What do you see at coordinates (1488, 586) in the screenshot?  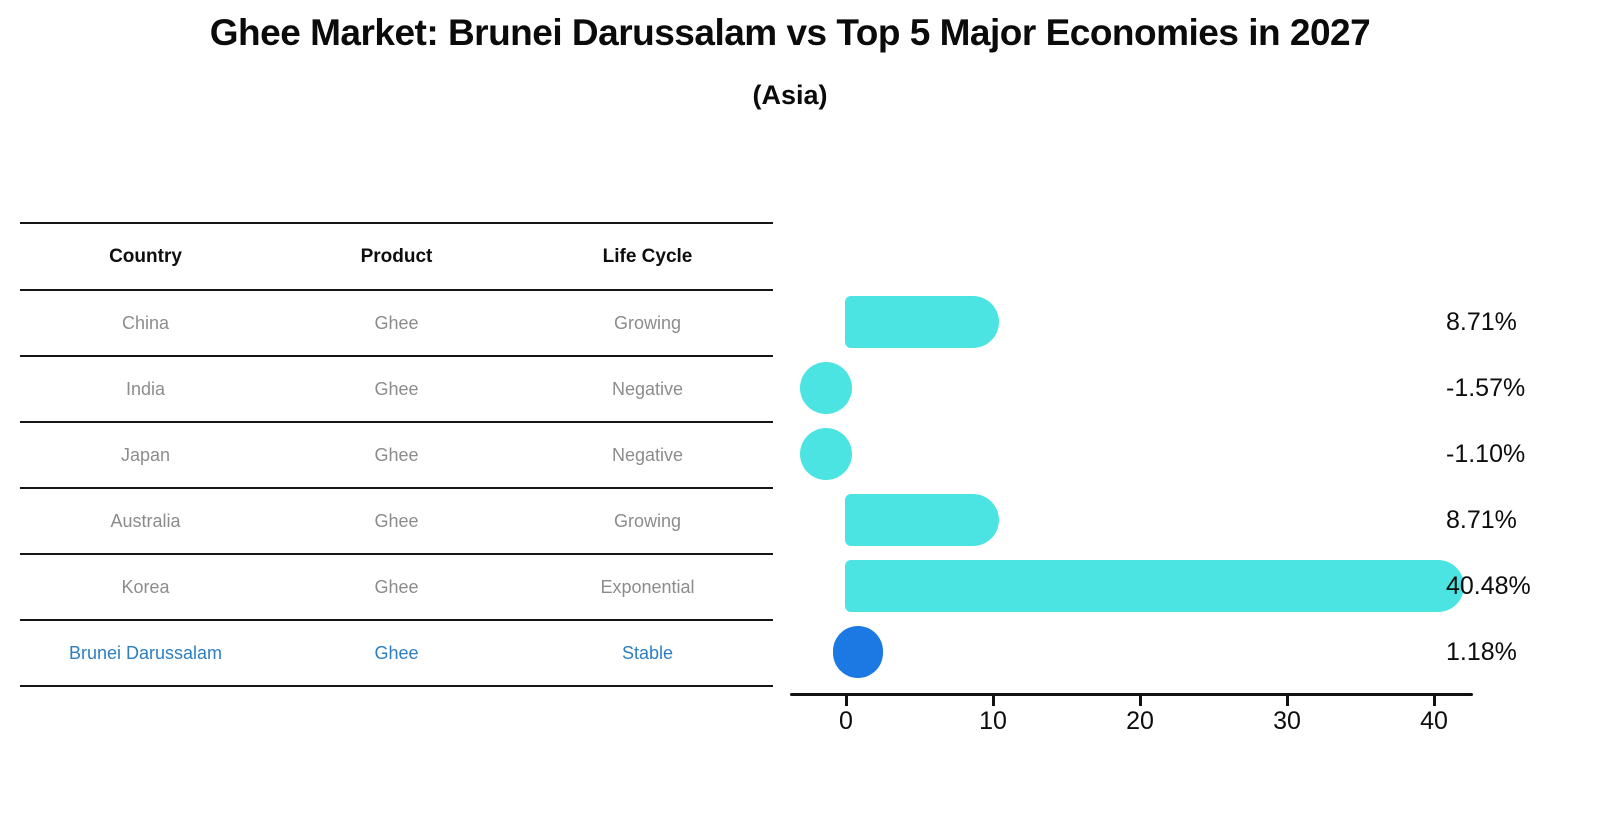 I see `value-label: 40.48%` at bounding box center [1488, 586].